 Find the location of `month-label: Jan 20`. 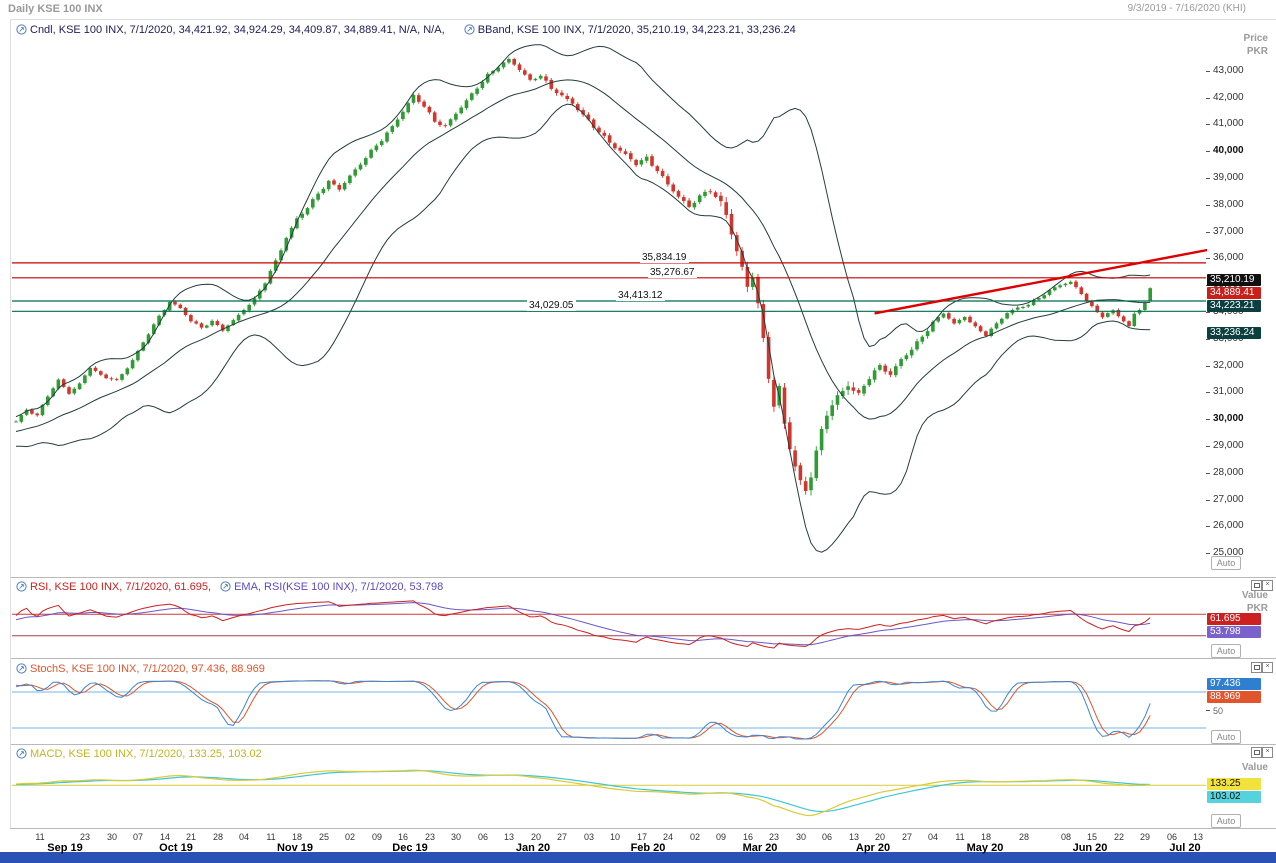

month-label: Jan 20 is located at coordinates (533, 848).